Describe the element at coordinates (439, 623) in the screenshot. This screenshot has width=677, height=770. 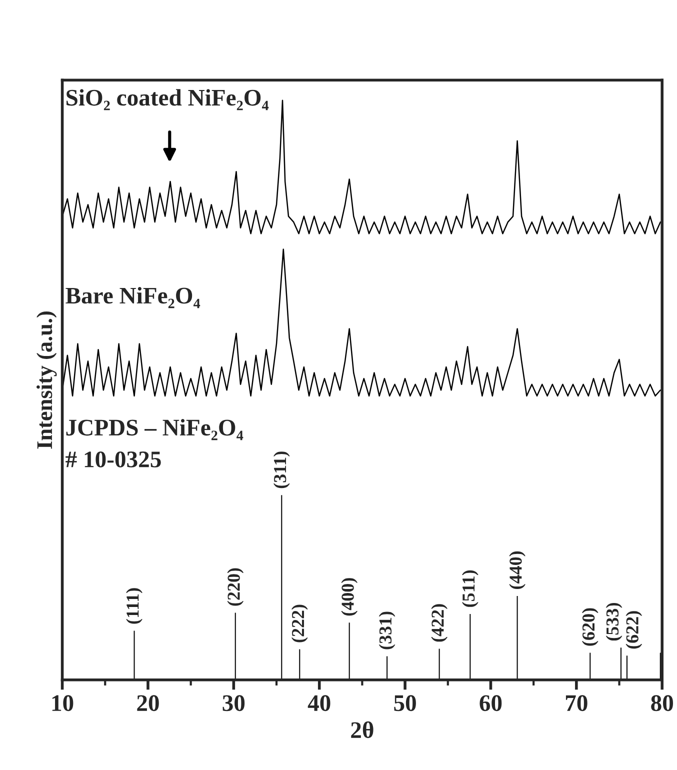
I see `annotation: (422)` at that location.